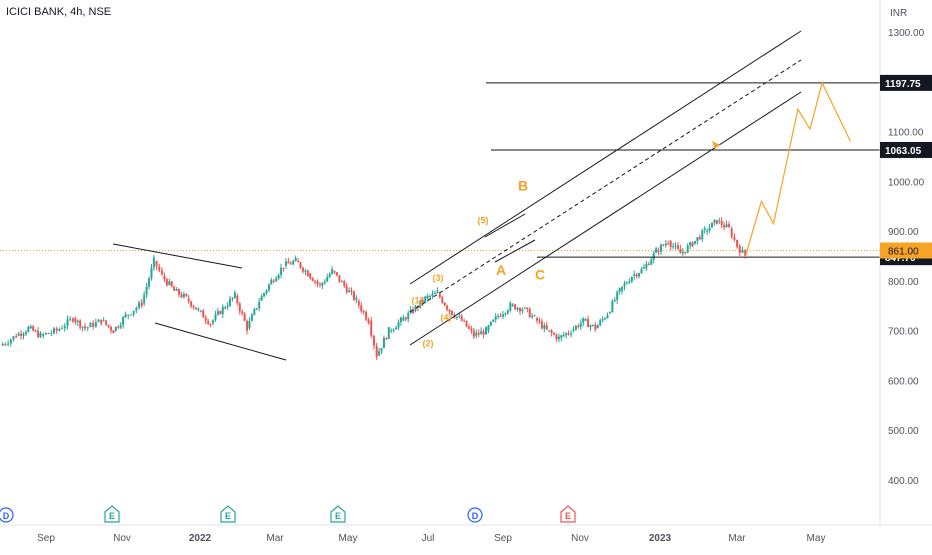  Describe the element at coordinates (200, 538) in the screenshot. I see `x-tick-label: 2022` at that location.